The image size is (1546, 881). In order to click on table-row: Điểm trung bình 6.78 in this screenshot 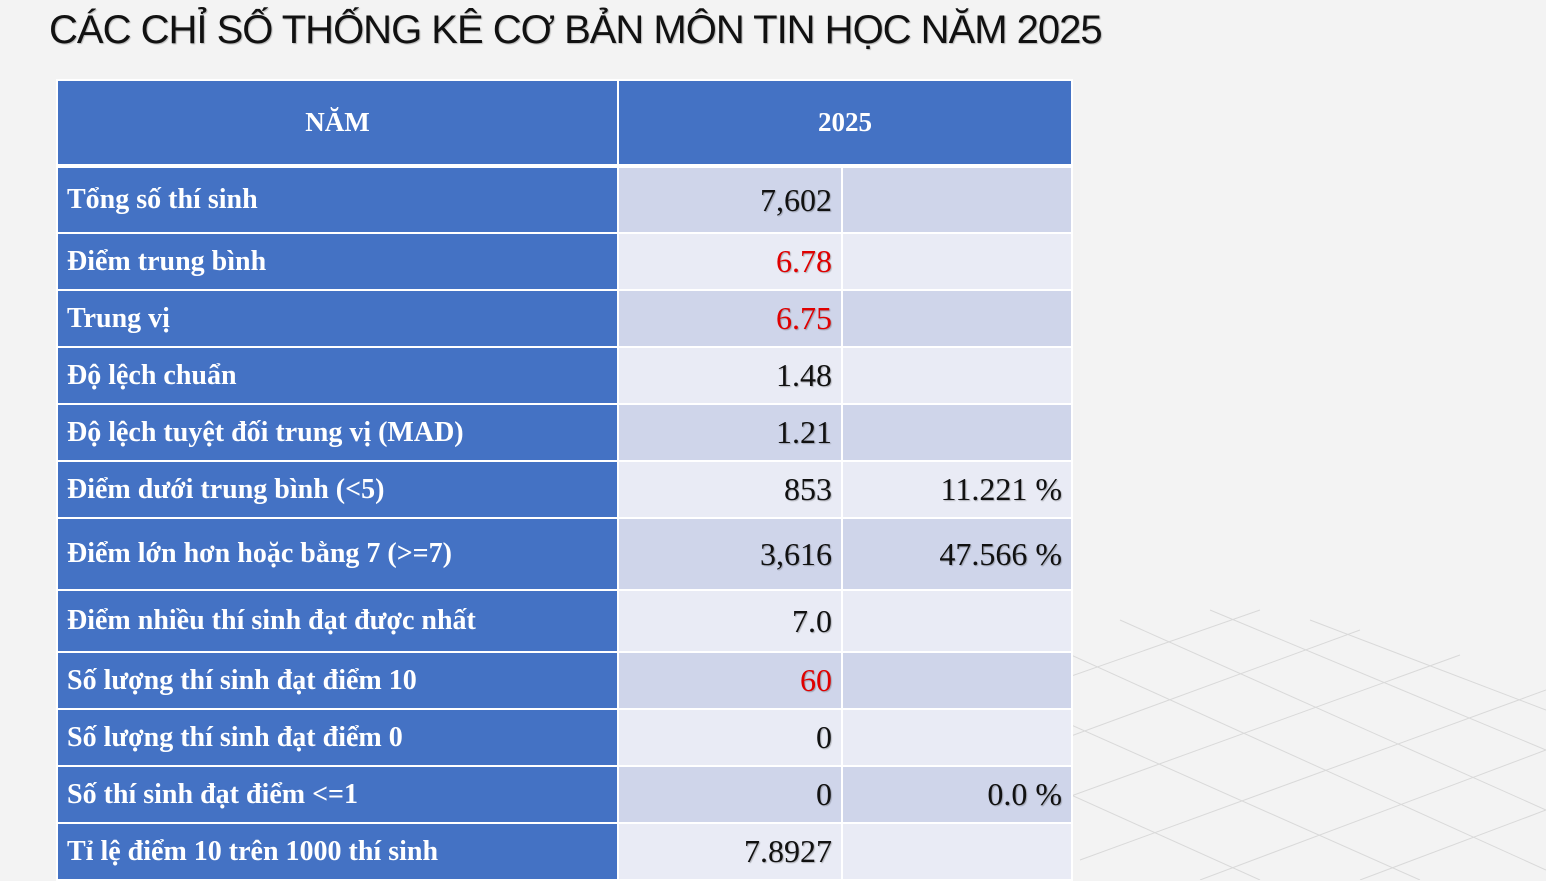, I will do `click(564, 261)`.